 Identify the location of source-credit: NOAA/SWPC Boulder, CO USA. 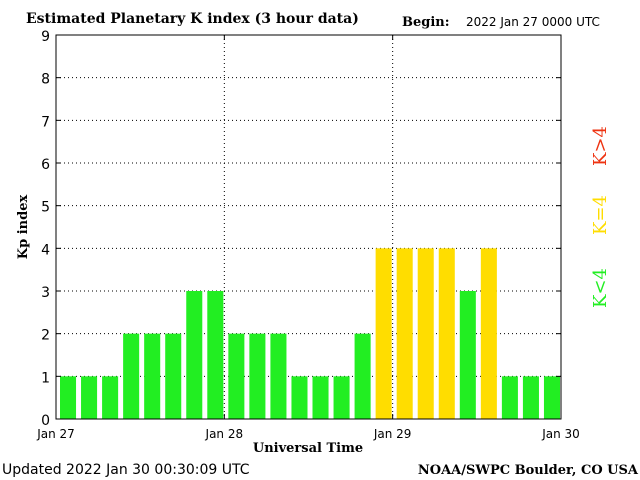
(528, 470).